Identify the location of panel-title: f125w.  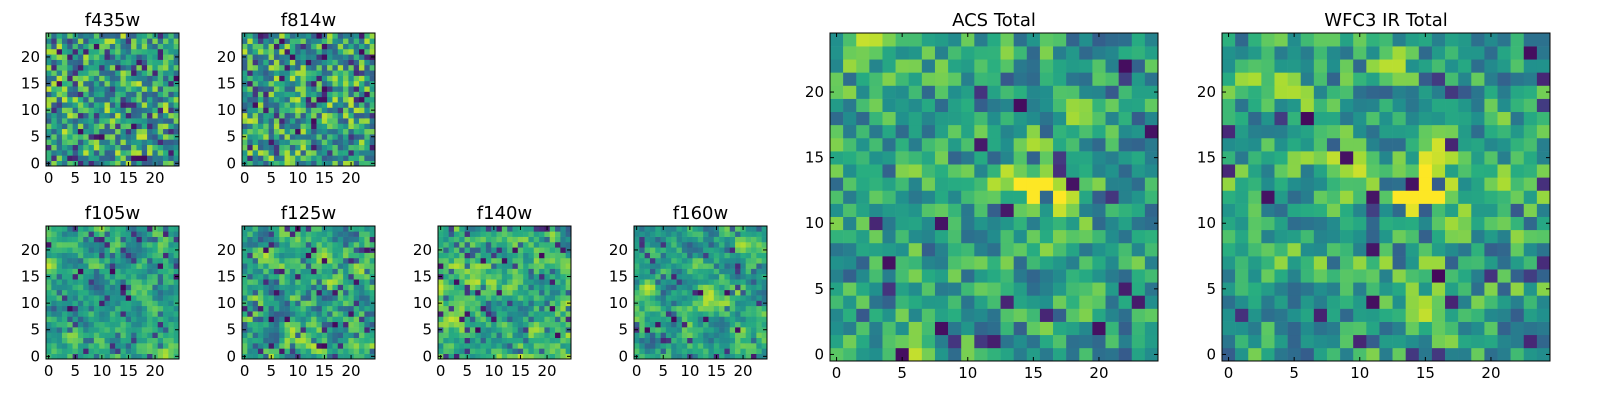
(308, 213).